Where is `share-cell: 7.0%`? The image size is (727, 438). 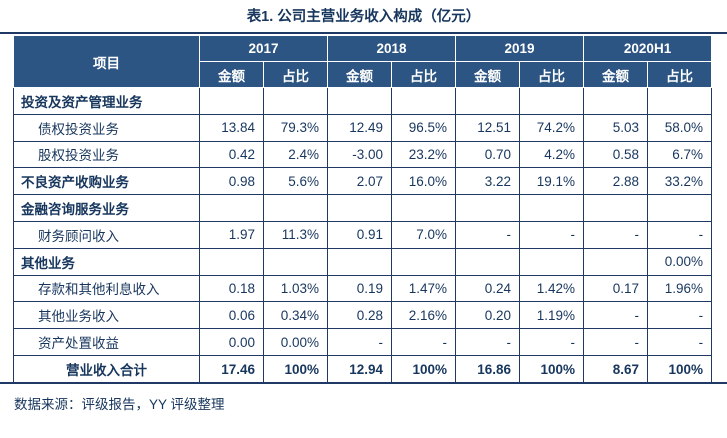
share-cell: 7.0% is located at coordinates (424, 234).